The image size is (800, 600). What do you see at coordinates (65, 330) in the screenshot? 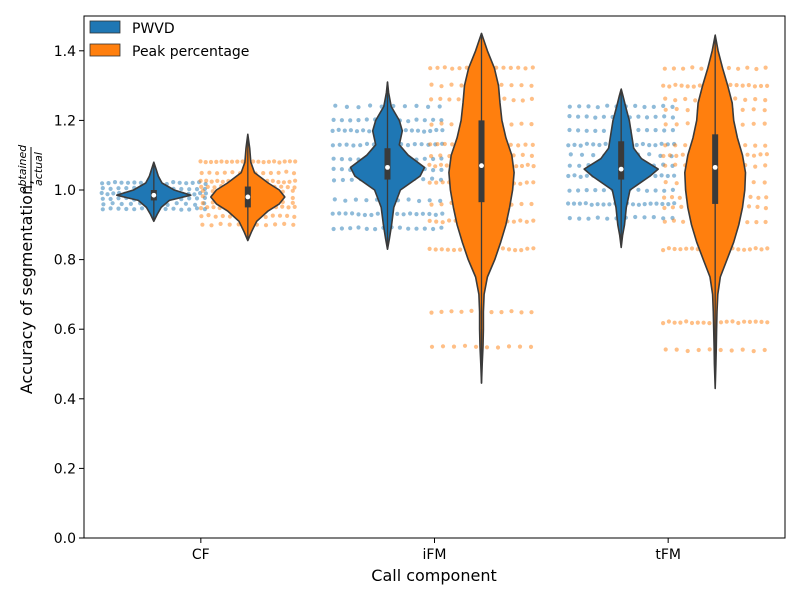
I see `y-tick-label: 0.6` at bounding box center [65, 330].